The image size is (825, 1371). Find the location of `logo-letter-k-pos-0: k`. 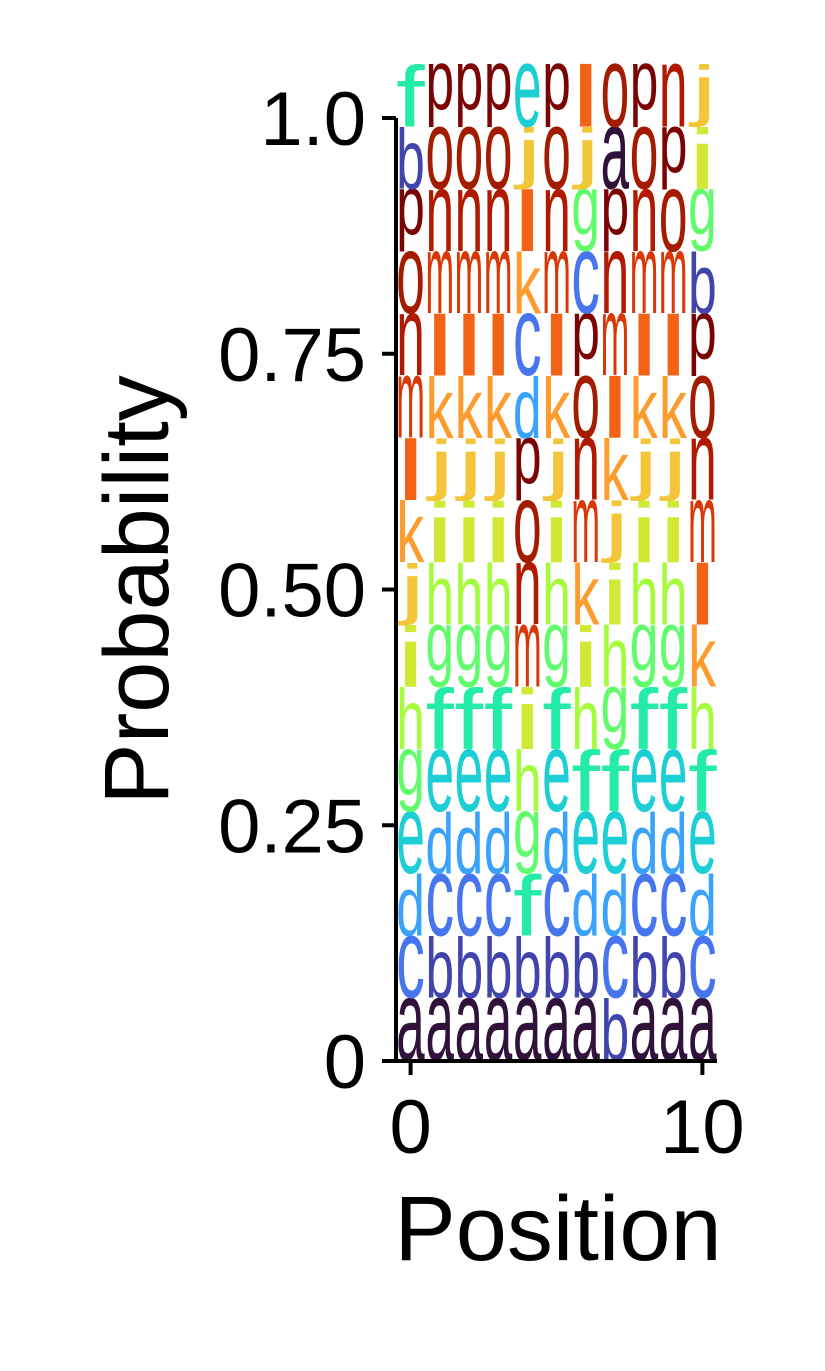

logo-letter-k-pos-0: k is located at coordinates (410, 534).